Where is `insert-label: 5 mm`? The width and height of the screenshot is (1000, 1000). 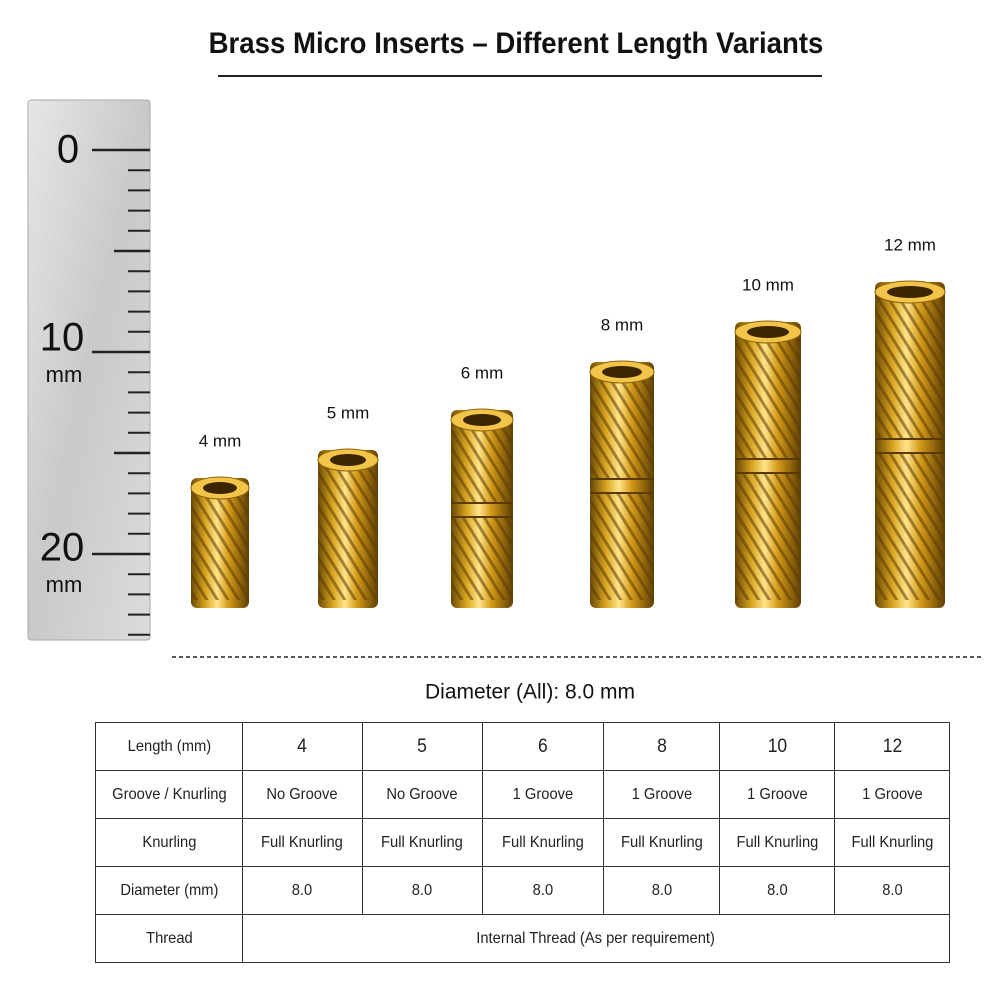 insert-label: 5 mm is located at coordinates (348, 412).